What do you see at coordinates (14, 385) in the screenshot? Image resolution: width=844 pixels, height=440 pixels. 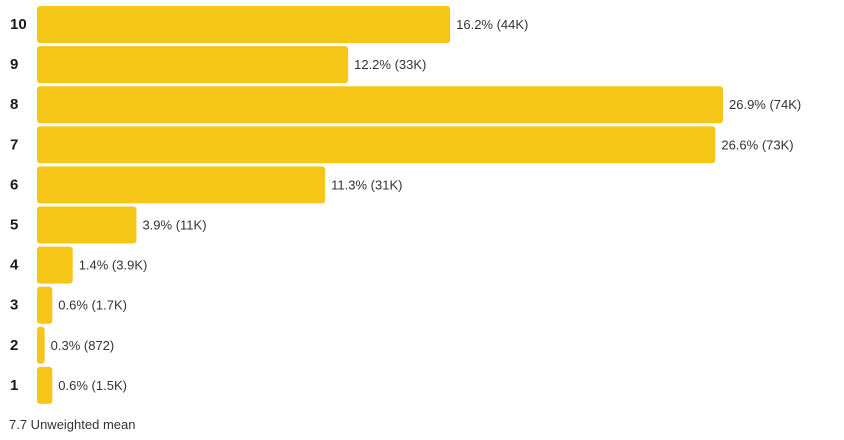 I see `rating-label-1: 1` at bounding box center [14, 385].